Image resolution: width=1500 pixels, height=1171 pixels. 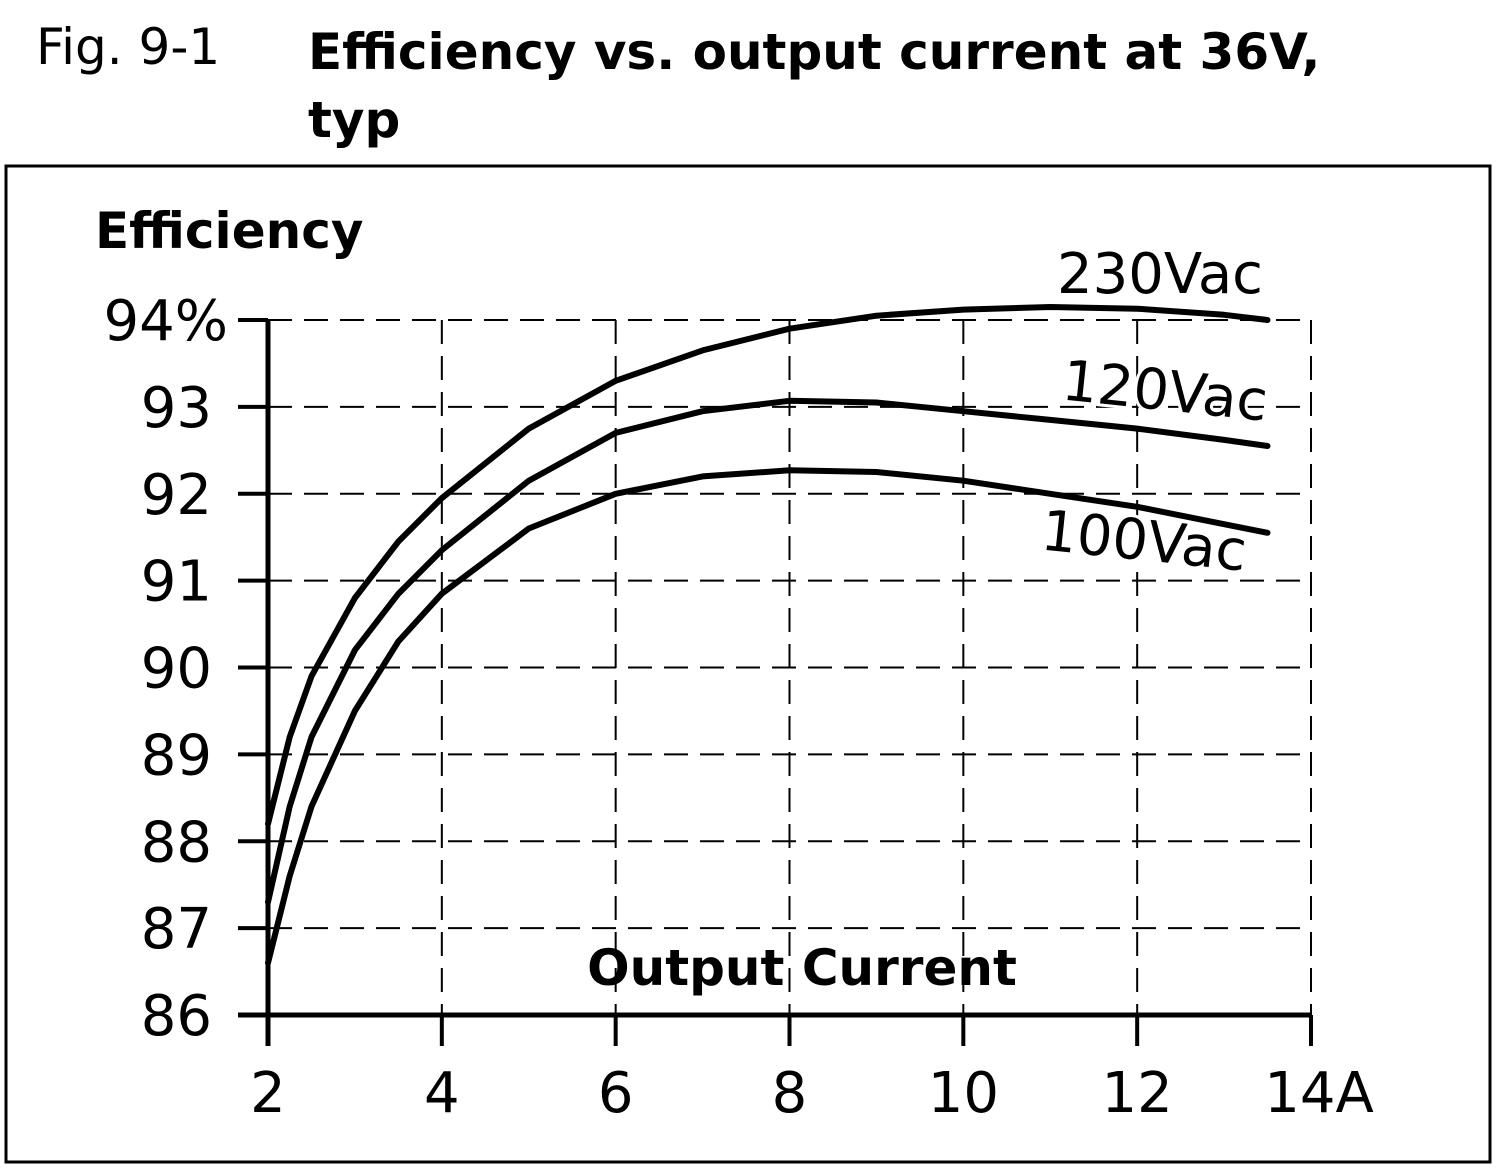 I want to click on y-tick-label: 86, so click(x=176, y=1016).